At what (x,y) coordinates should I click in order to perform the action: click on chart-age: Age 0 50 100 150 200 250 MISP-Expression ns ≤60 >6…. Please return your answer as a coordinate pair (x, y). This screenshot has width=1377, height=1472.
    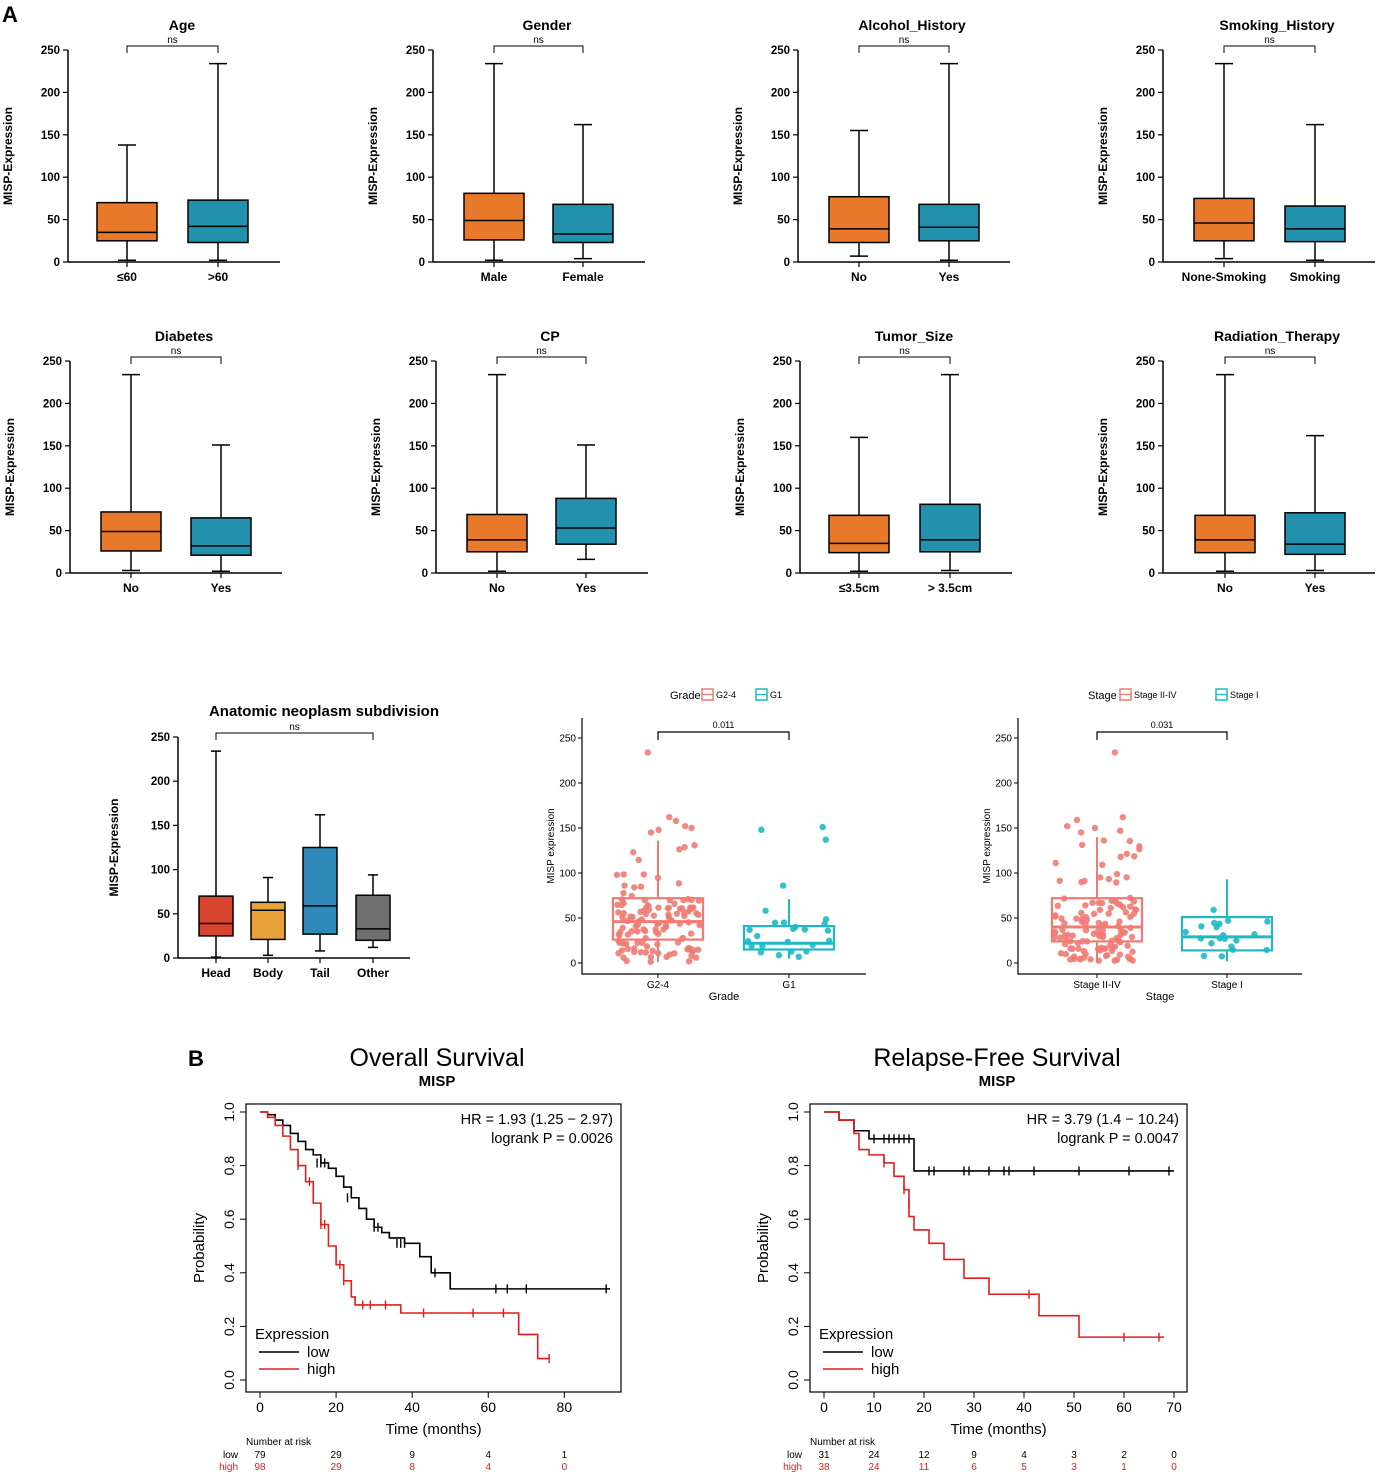
    Looking at the image, I should click on (140, 150).